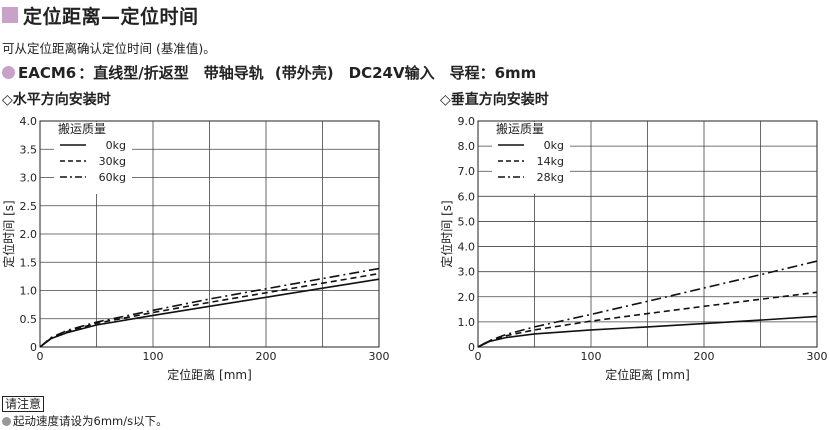 The image size is (830, 430). What do you see at coordinates (23, 404) in the screenshot?
I see `note-label: 请注意` at bounding box center [23, 404].